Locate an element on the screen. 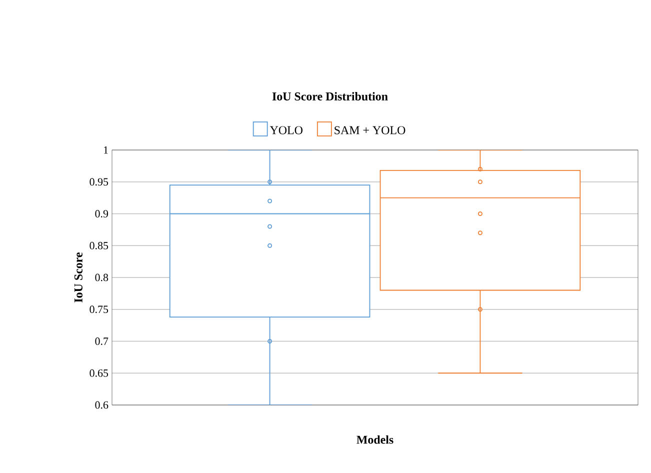  y-tick-label: 0.6 is located at coordinates (101, 405).